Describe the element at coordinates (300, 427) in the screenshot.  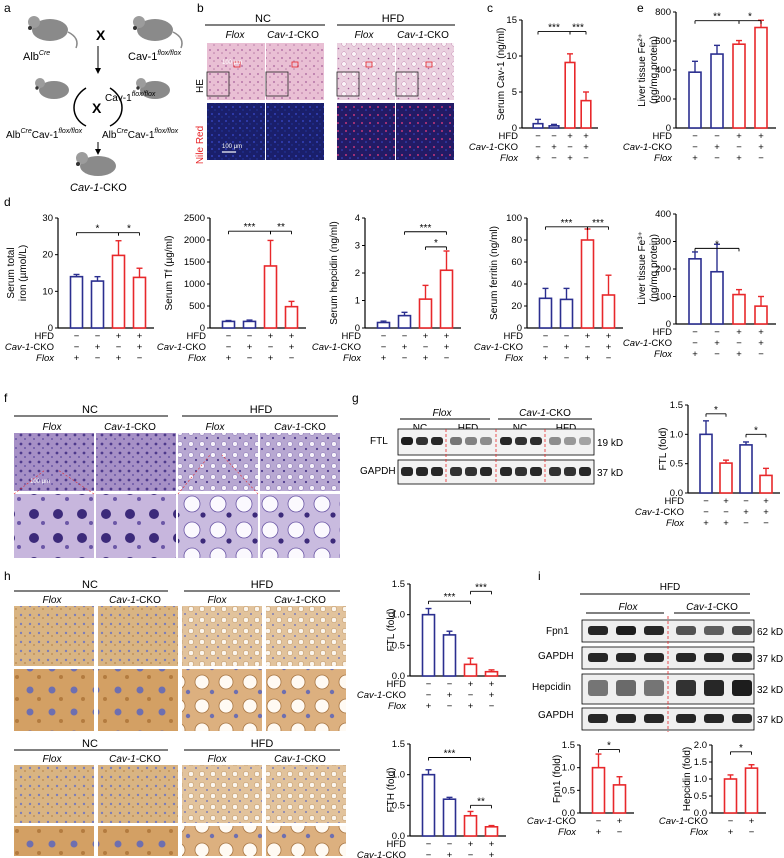
I see `col-label-cko: Cav-1-CKO` at that location.